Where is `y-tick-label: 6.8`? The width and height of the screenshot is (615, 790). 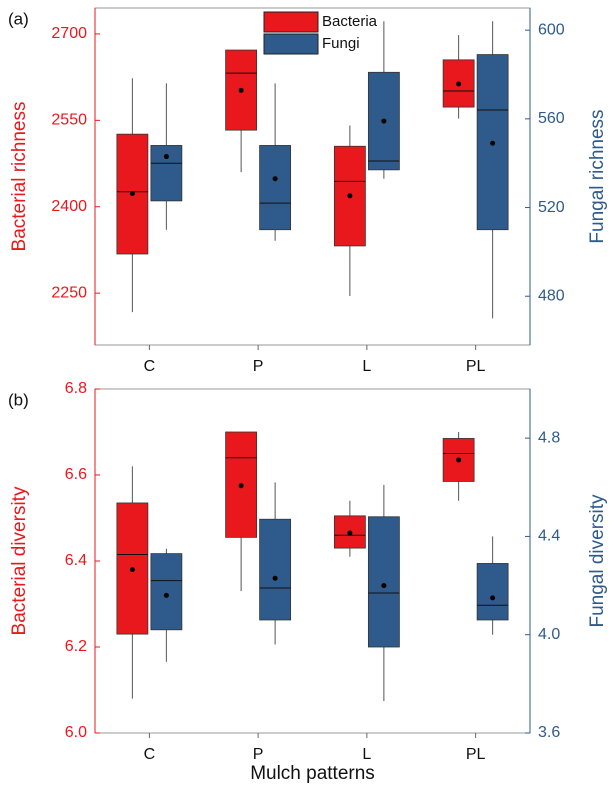 y-tick-label: 6.8 is located at coordinates (76, 388).